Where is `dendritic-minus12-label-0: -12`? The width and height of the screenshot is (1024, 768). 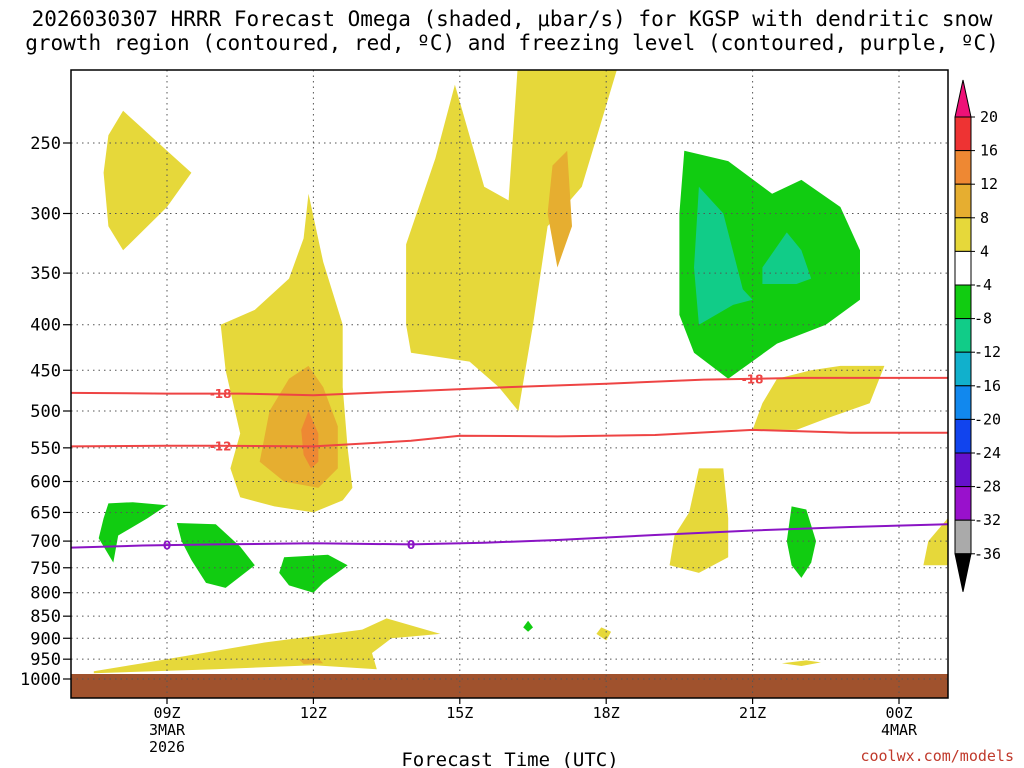 dendritic-minus12-label-0: -12 is located at coordinates (221, 446).